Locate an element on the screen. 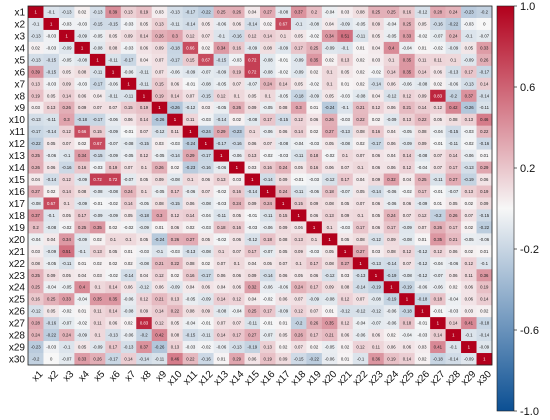  heatmap-cell-value: -0.01 is located at coordinates (98, 203).